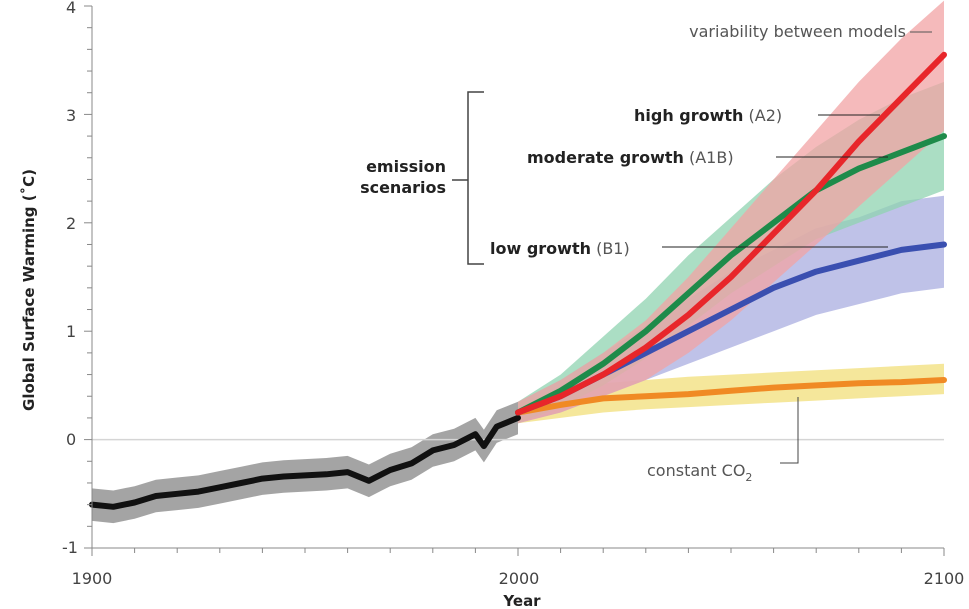 This screenshot has width=969, height=609. Describe the element at coordinates (797, 31) in the screenshot. I see `variability-label: variability between models` at that location.